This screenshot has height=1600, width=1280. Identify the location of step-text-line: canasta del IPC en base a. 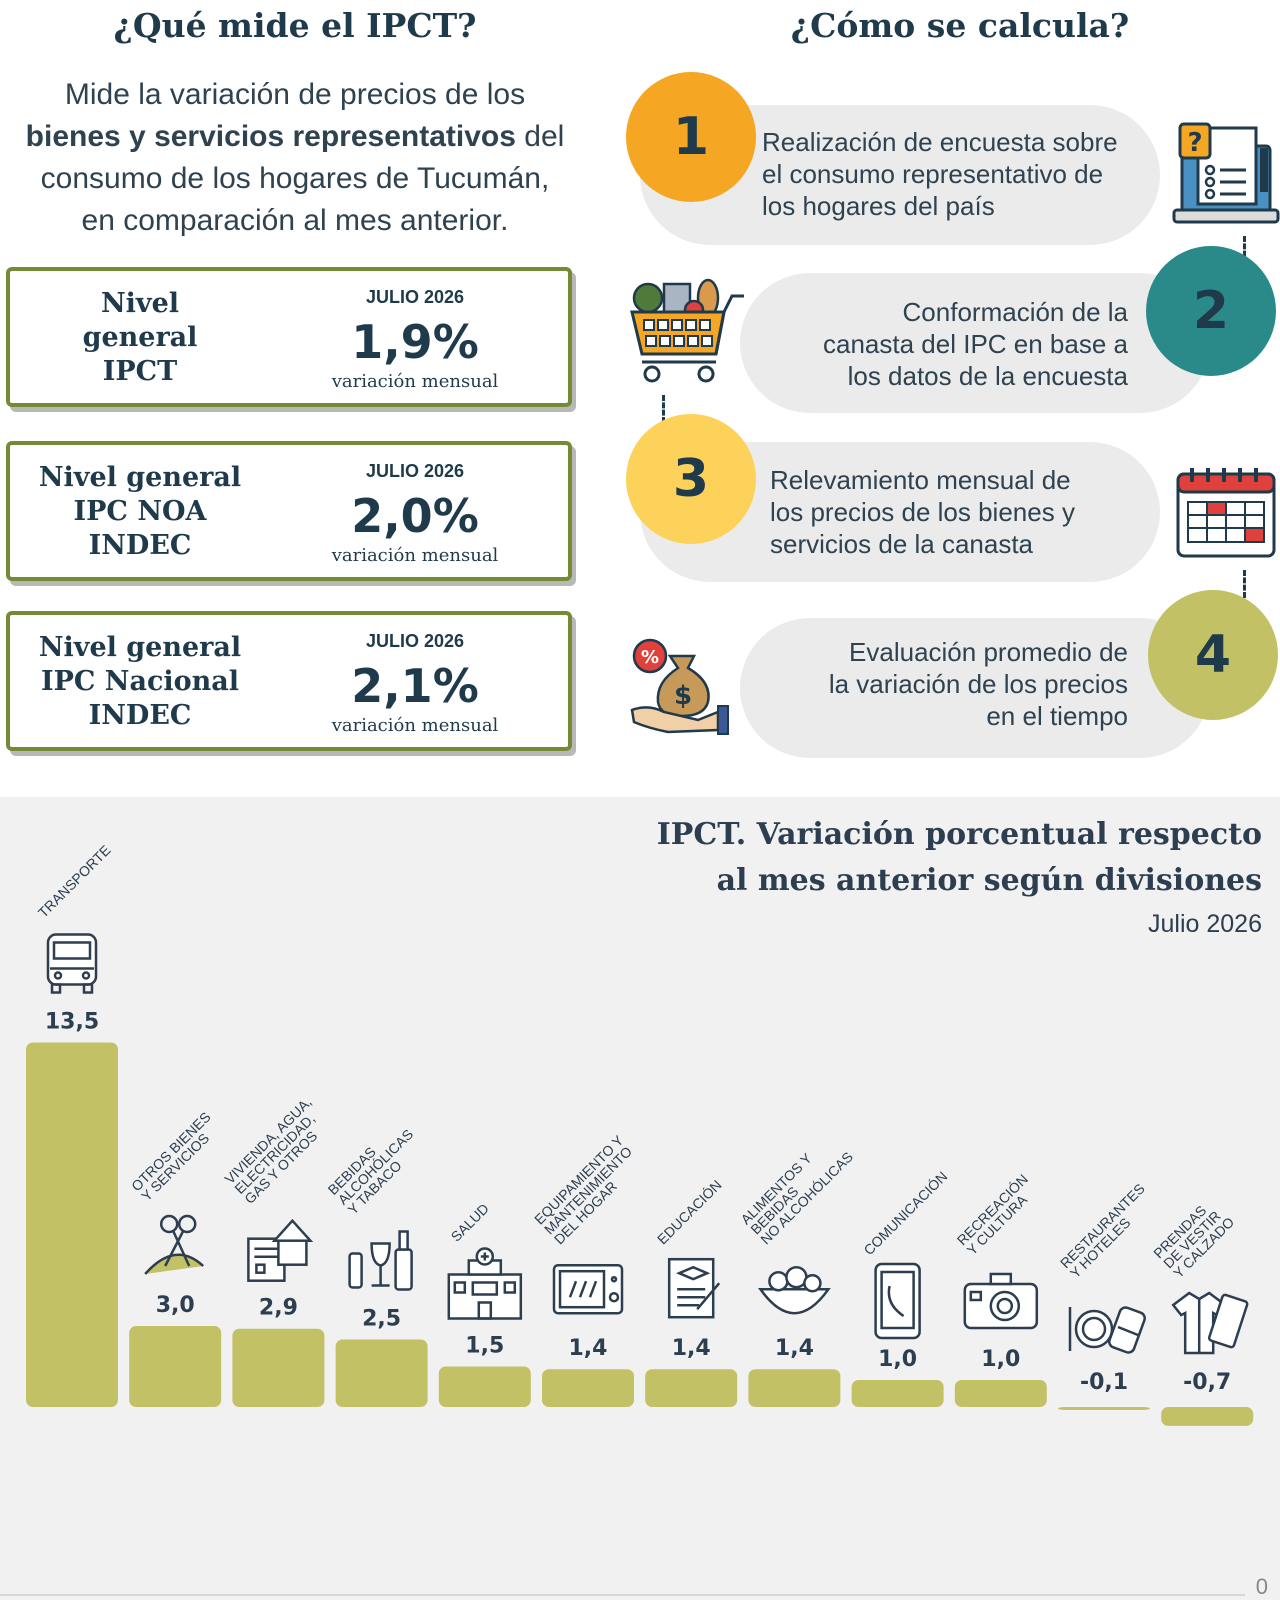
(975, 344).